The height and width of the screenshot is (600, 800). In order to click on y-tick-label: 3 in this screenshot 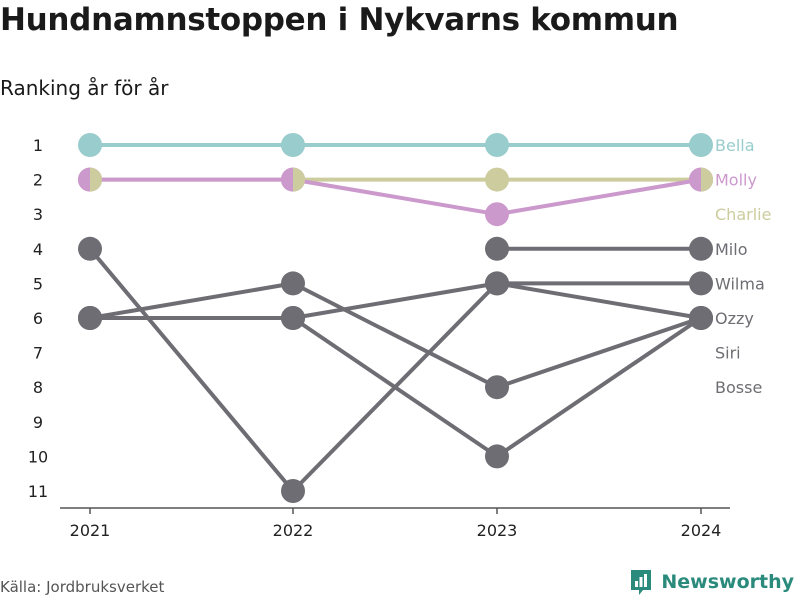, I will do `click(38, 214)`.